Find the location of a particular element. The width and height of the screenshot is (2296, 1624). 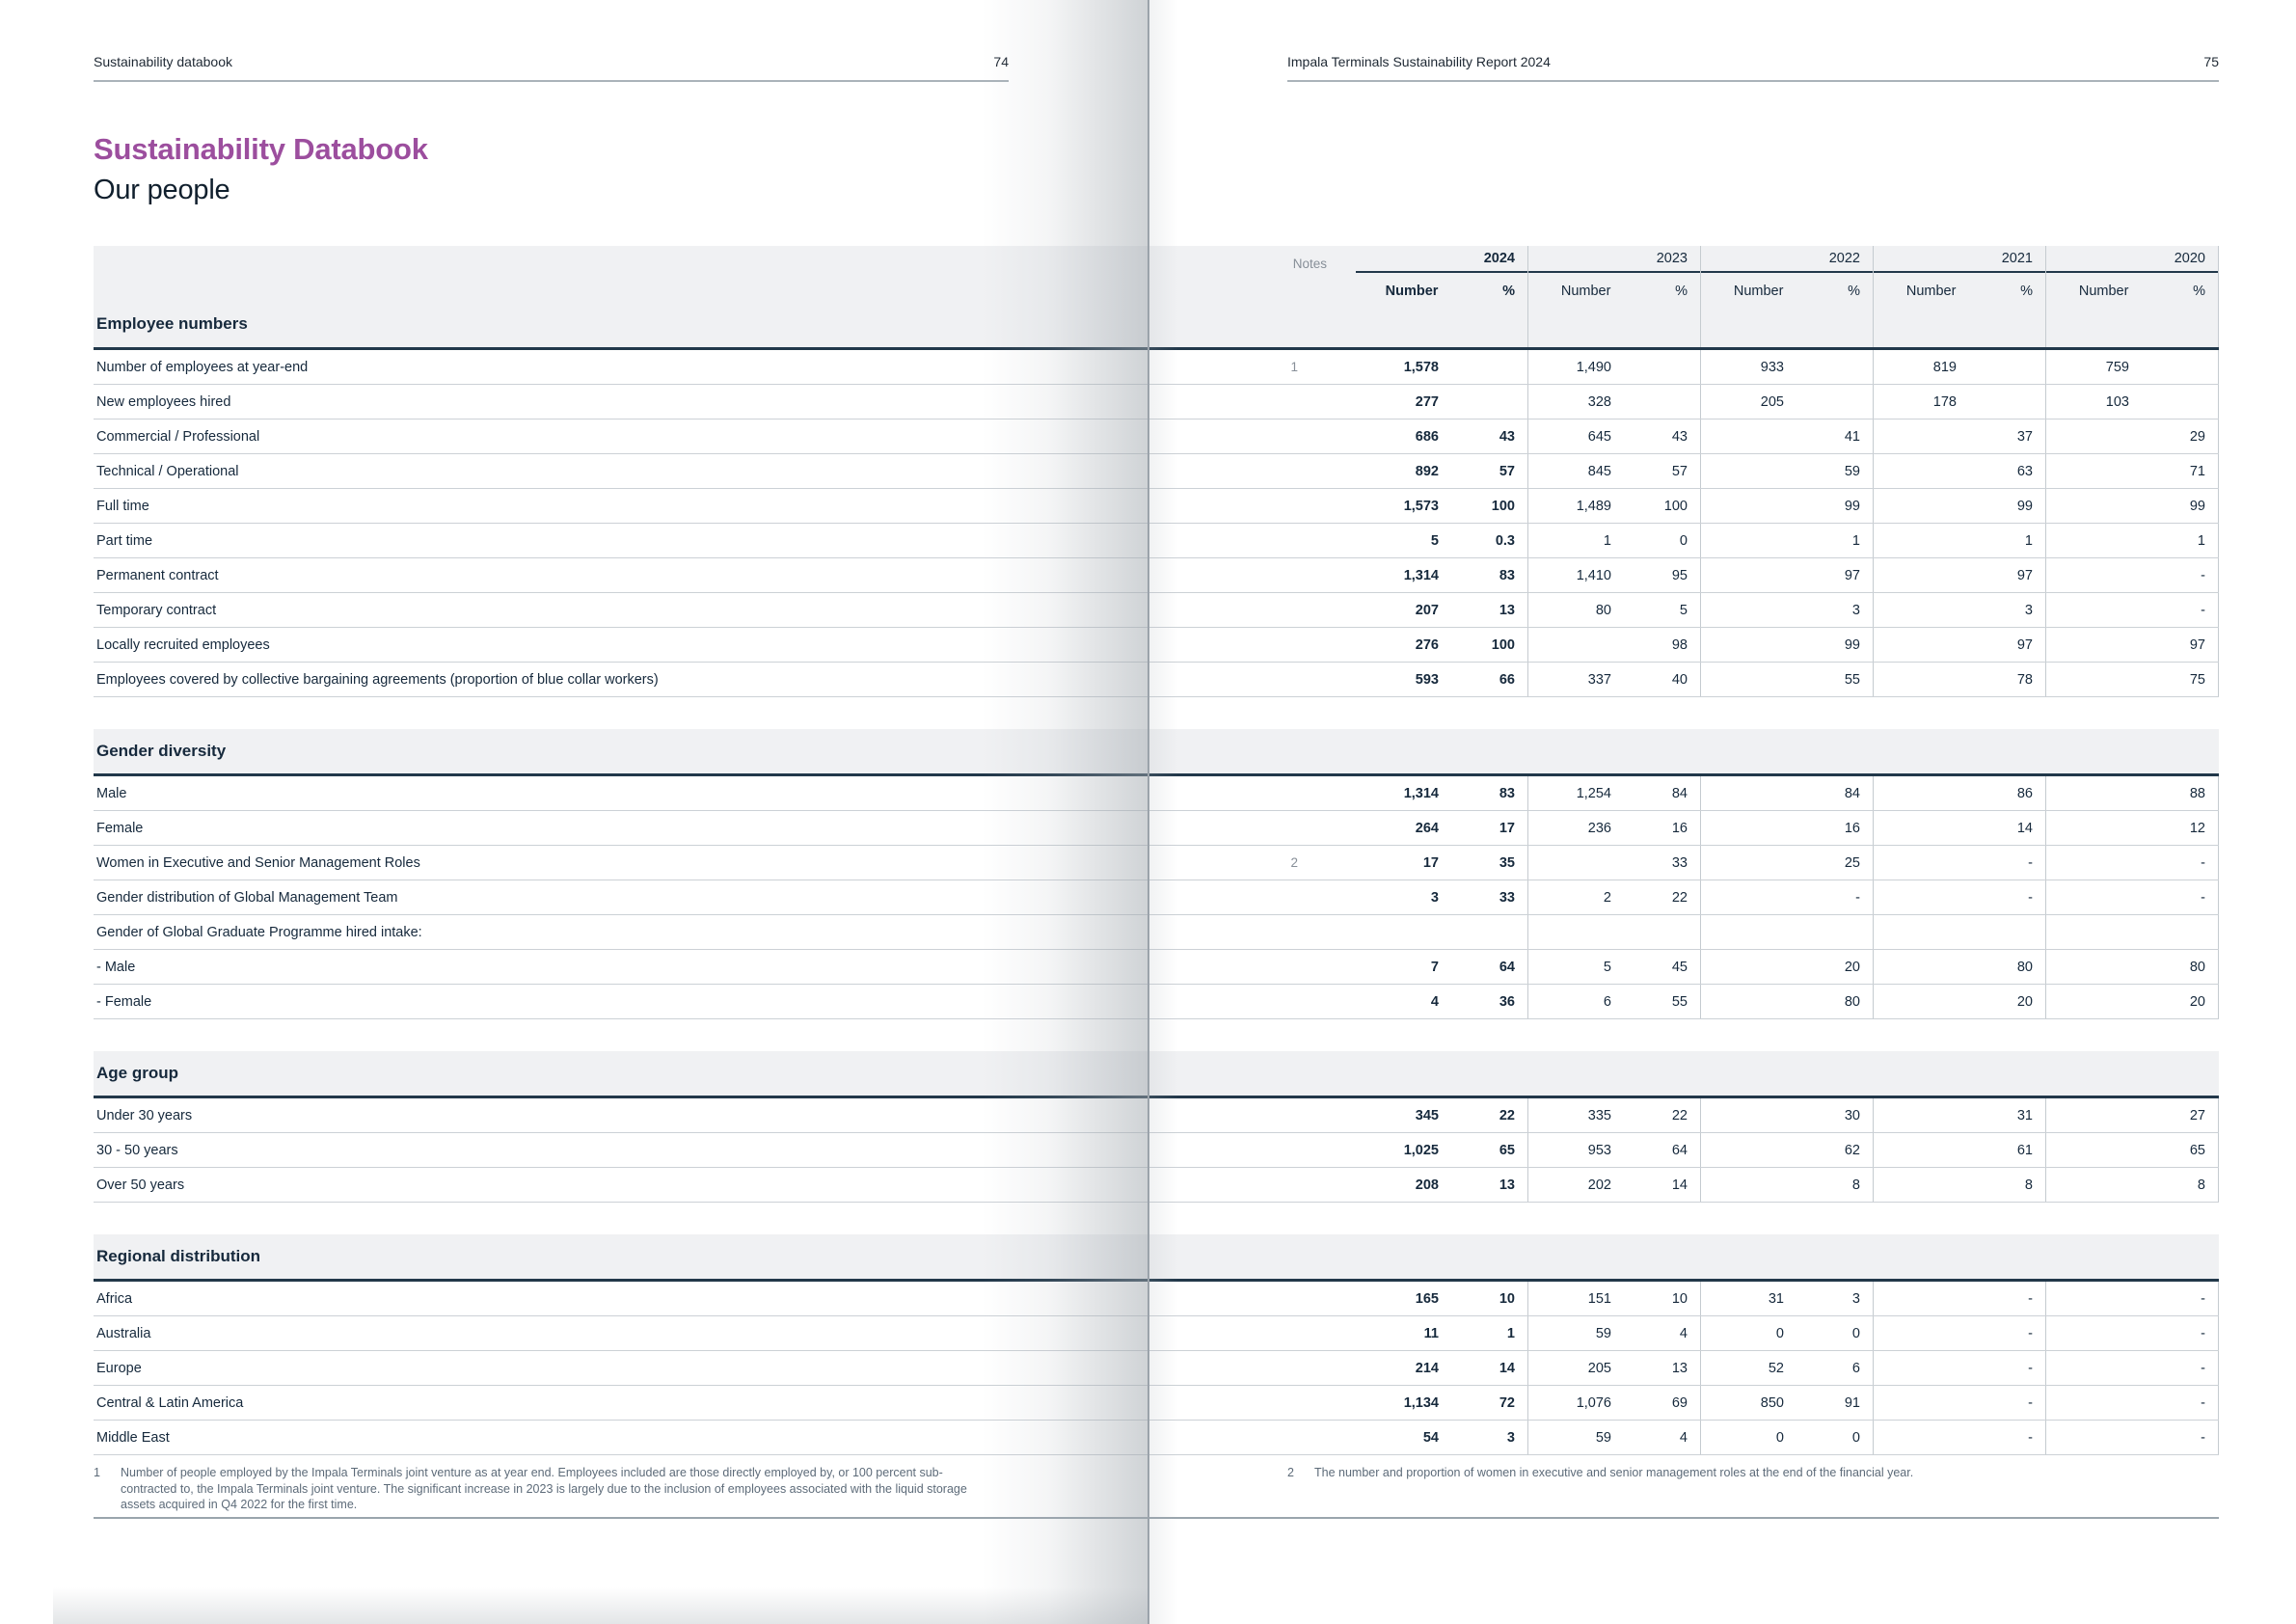

year-value-group: 98 is located at coordinates (1614, 645).